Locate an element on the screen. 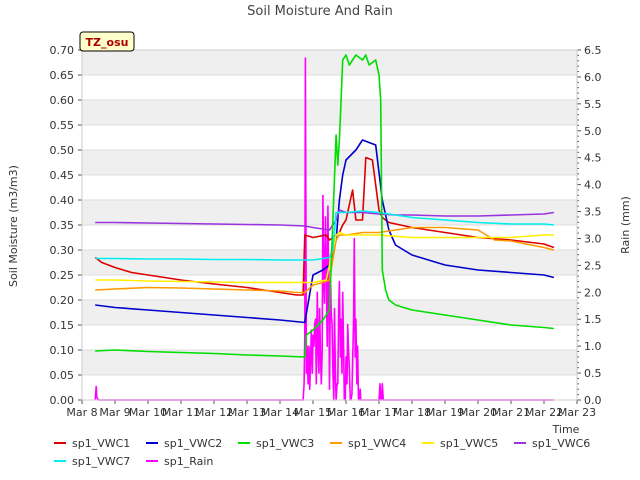 This screenshot has height=480, width=640. x-tick-label: Mar 9 is located at coordinates (114, 412).